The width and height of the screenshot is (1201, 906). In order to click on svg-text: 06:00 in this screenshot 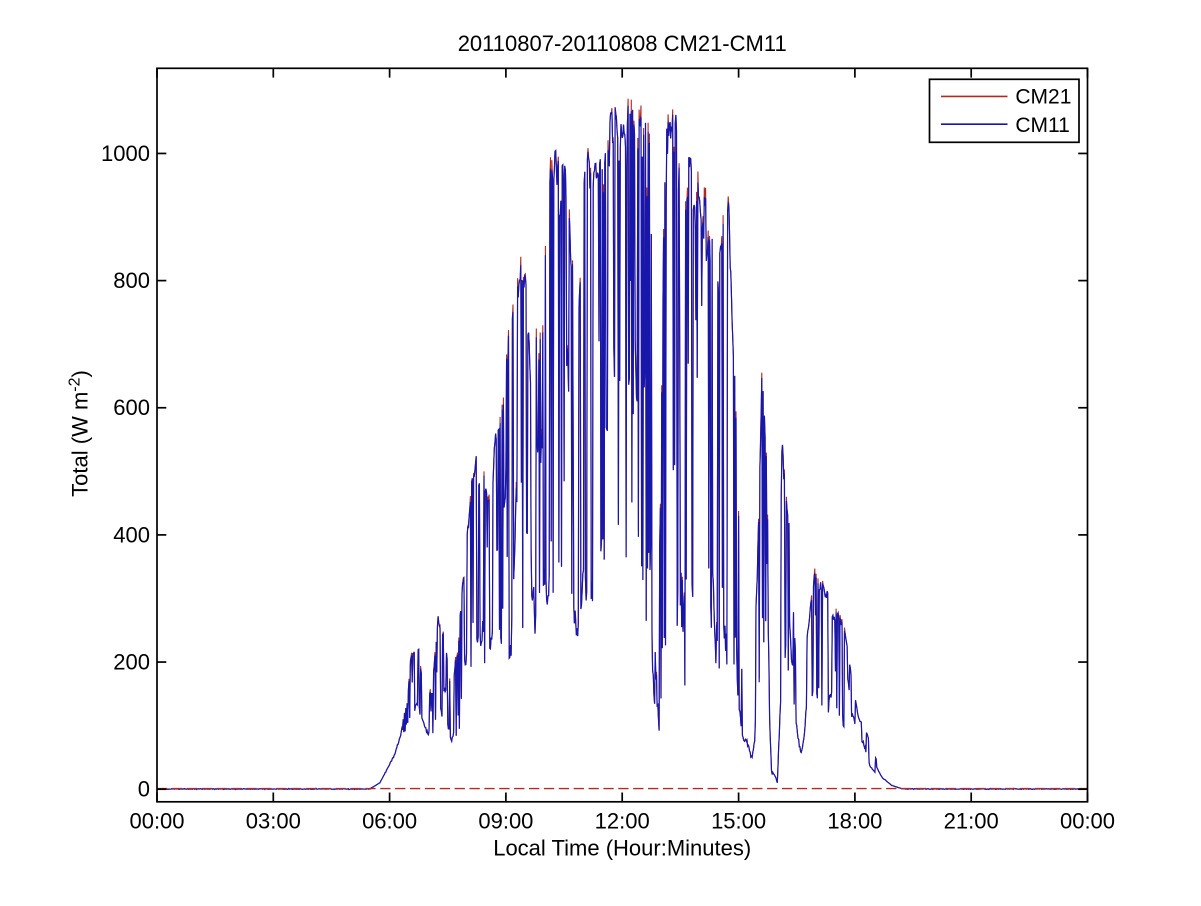, I will do `click(389, 821)`.